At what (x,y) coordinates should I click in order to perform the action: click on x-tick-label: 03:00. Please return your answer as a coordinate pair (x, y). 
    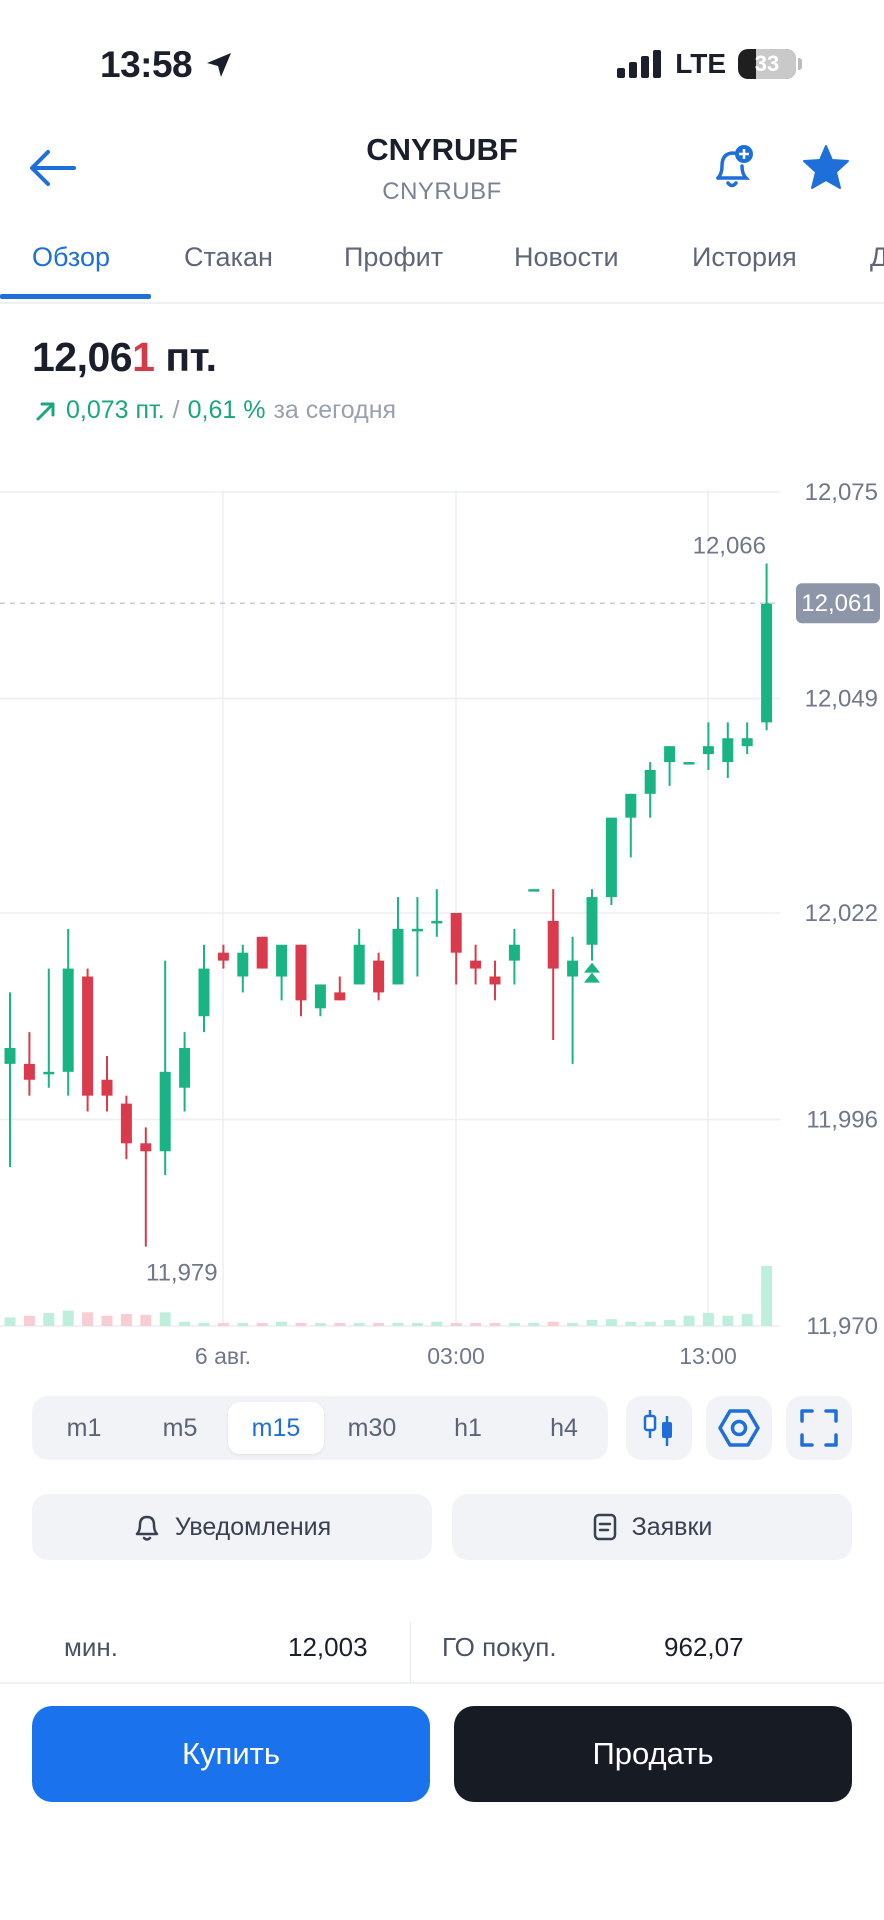
    Looking at the image, I should click on (456, 1356).